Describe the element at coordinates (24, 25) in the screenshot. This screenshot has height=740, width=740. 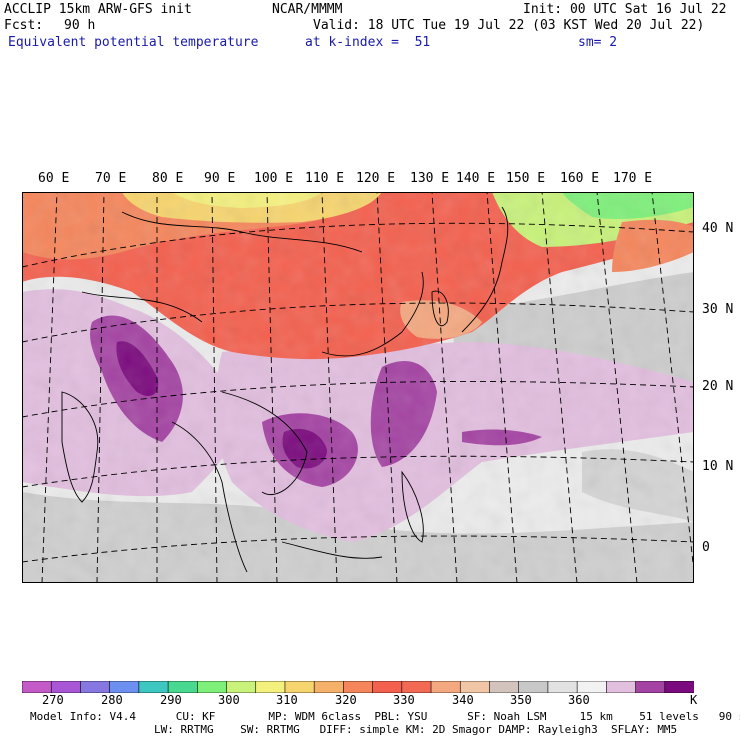
I see `forecast-label: Fcst:` at that location.